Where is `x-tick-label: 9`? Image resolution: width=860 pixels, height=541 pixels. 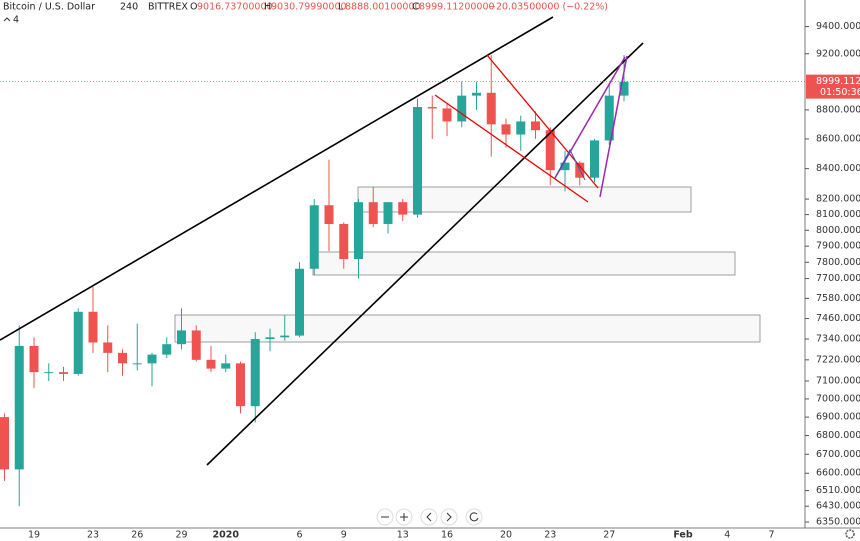 x-tick-label: 9 is located at coordinates (344, 535).